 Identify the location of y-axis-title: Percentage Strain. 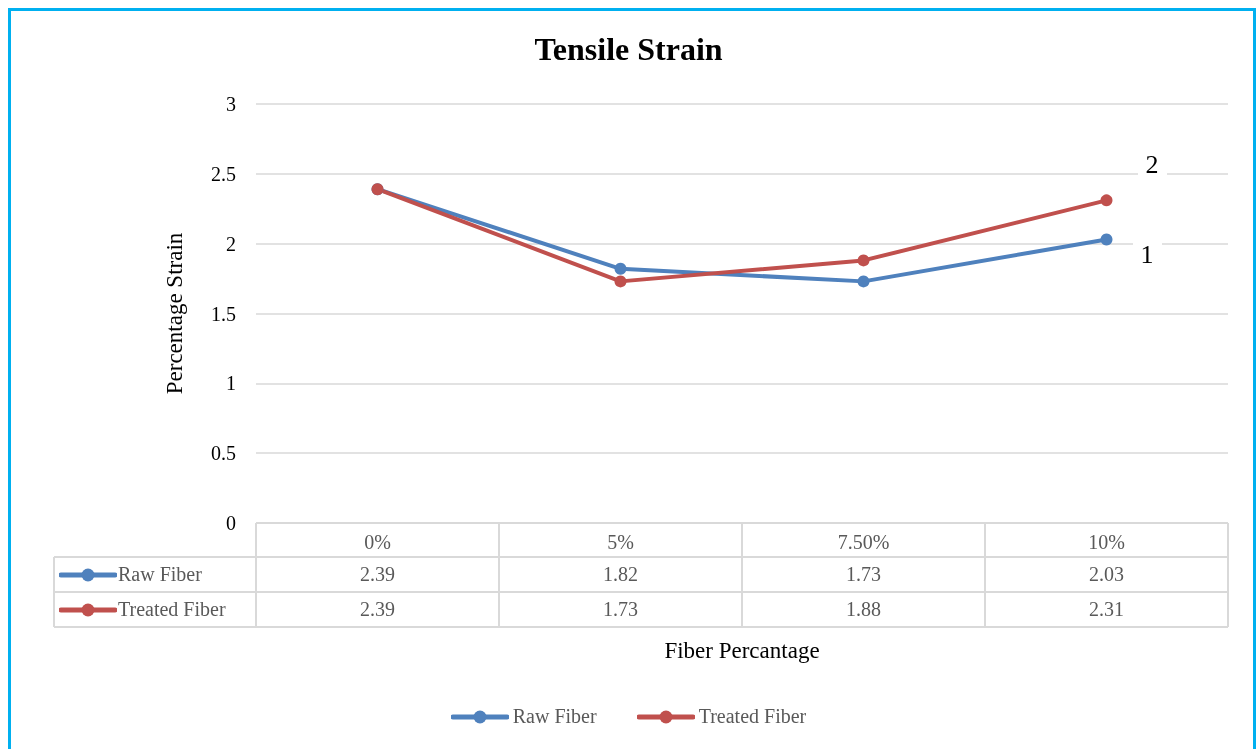
(174, 313).